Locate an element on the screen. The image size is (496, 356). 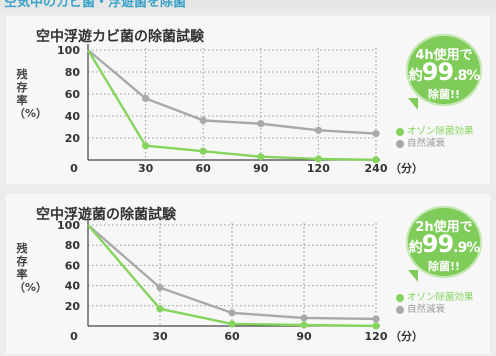
result-badge: 2h使用で 約99.9% 除菌!! is located at coordinates (444, 242).